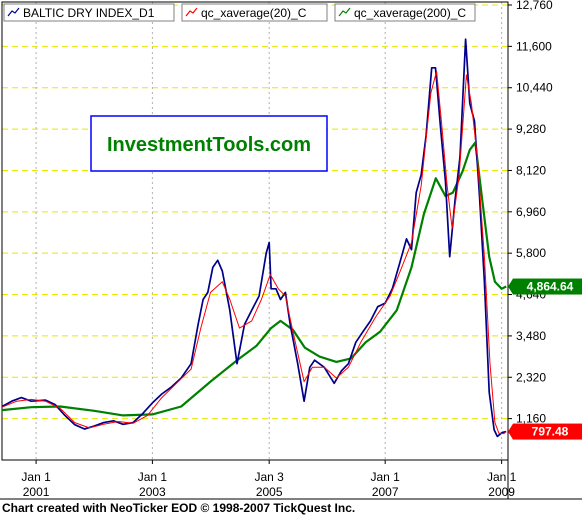 This screenshot has width=582, height=516. I want to click on tag-label-1: 797.48, so click(550, 432).